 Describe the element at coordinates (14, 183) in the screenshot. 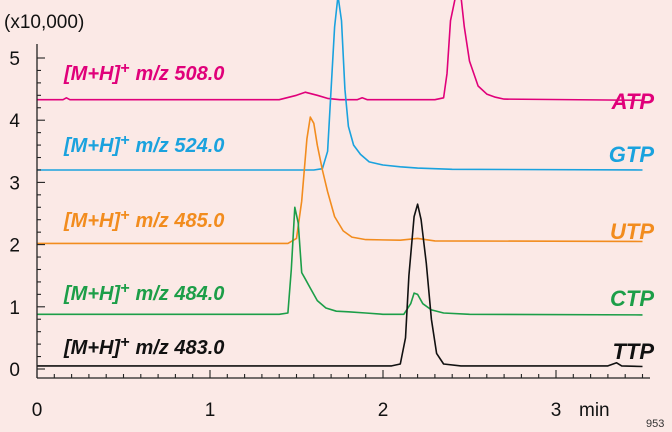

I see `y-tick-label: 3` at that location.